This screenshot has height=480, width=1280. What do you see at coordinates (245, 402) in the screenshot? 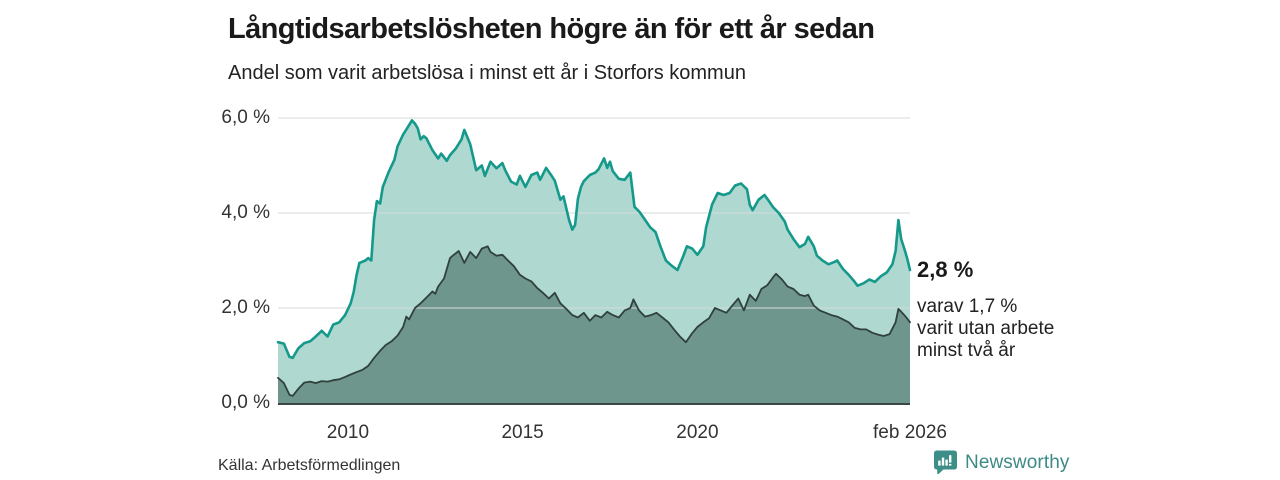
I see `y-axis-label: 0,0 %` at bounding box center [245, 402].